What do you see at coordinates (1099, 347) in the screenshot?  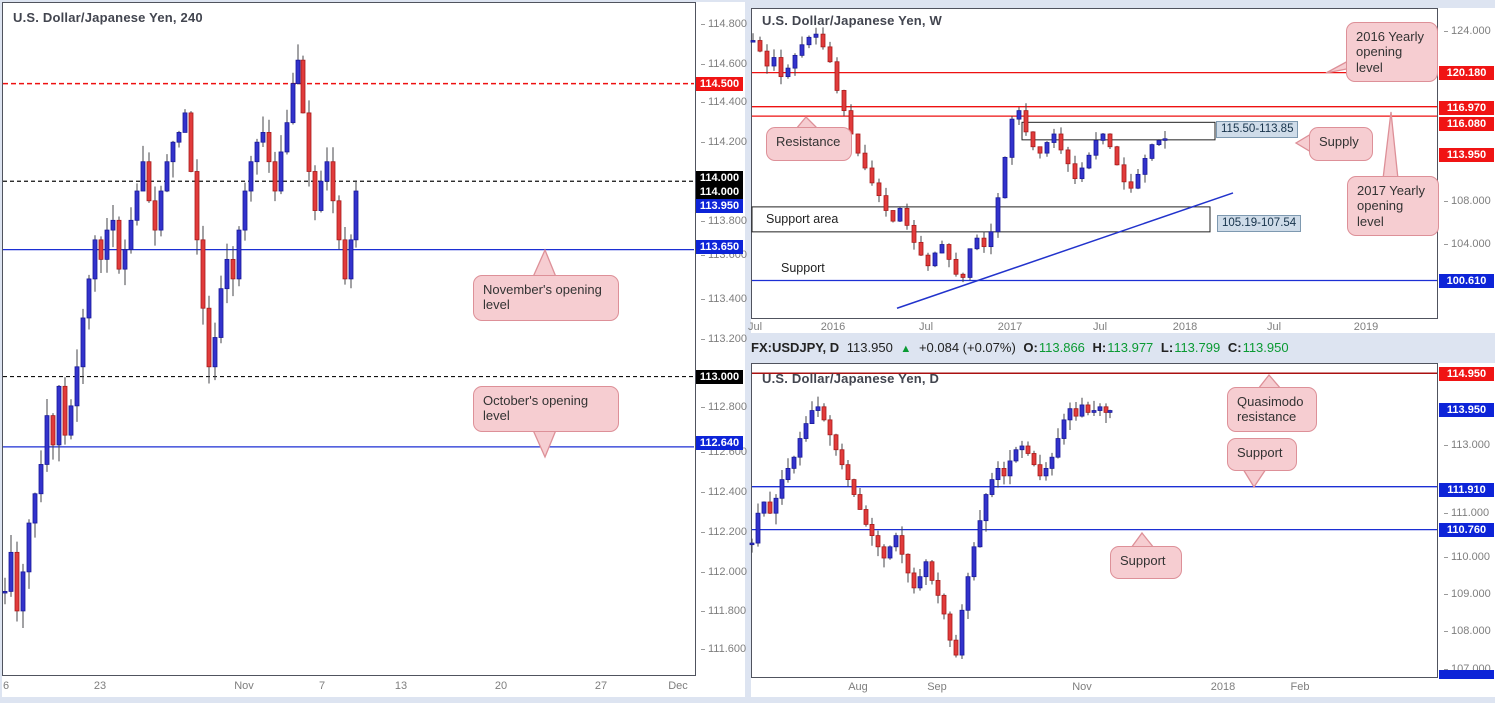 I see `high-label: H:` at bounding box center [1099, 347].